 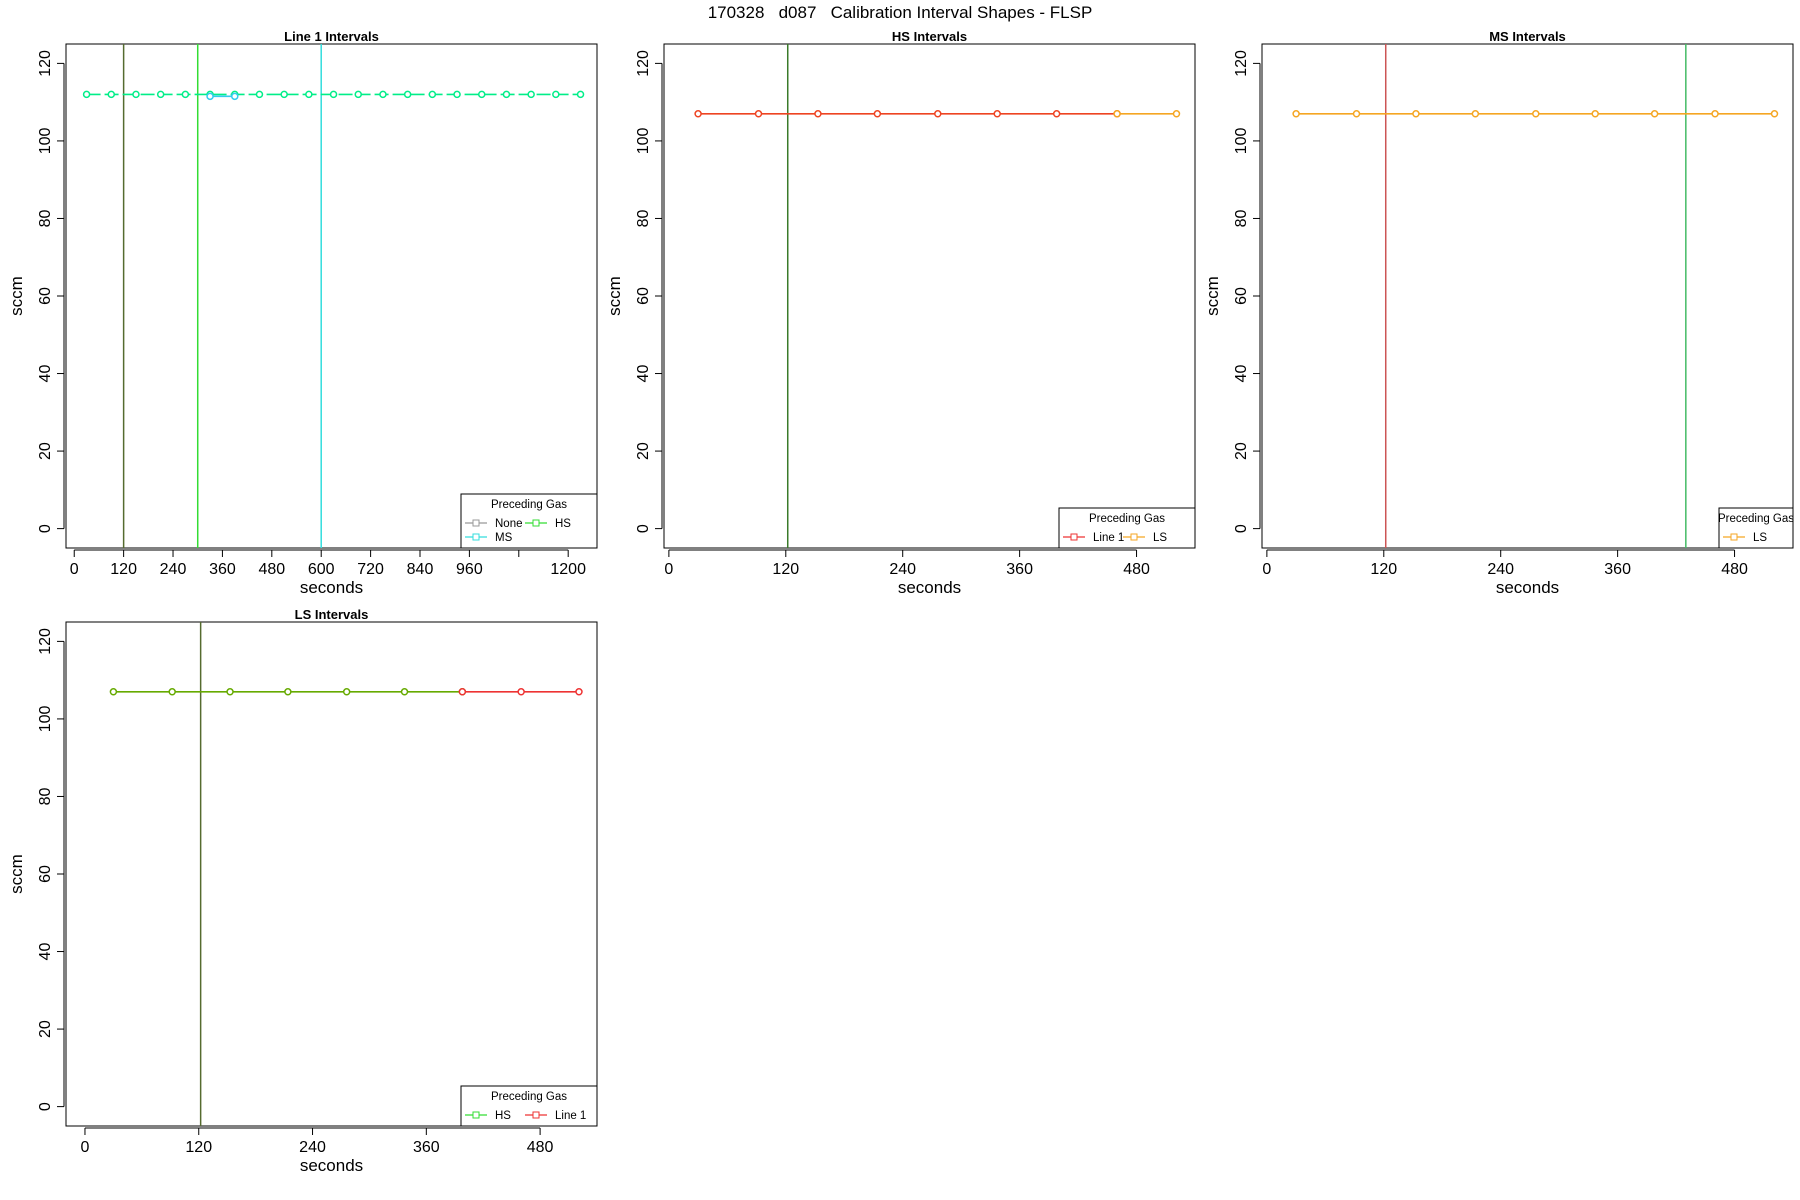 I want to click on x-tick-label: 960, so click(x=469, y=569).